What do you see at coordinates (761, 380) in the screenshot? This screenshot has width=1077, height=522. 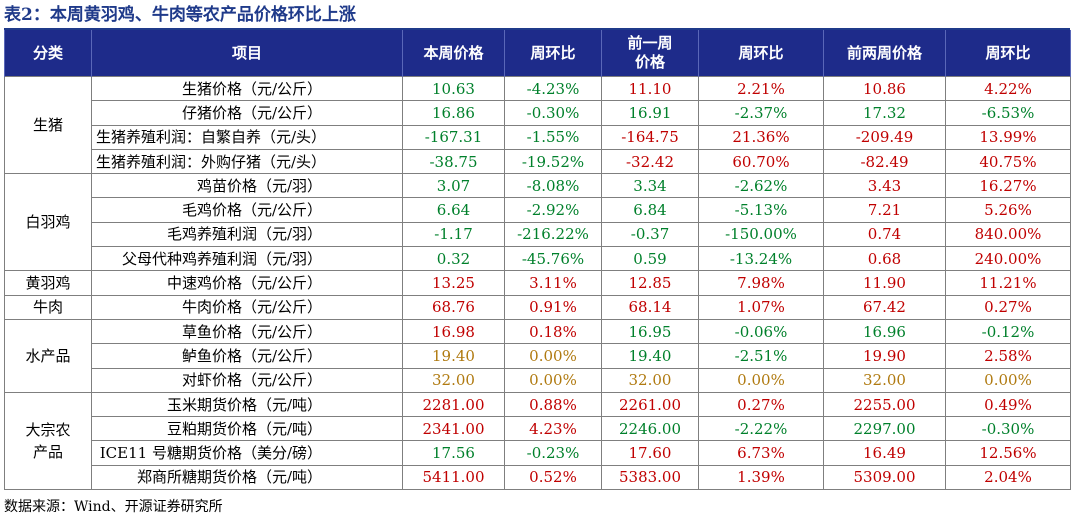 I see `prev-week-wow-cell: 0.00%` at bounding box center [761, 380].